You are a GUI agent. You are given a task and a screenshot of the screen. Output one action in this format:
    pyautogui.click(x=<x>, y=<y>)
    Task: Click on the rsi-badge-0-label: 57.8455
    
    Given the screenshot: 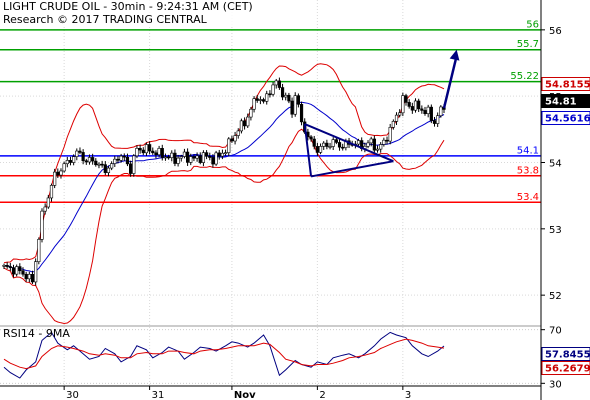 What is the action you would take?
    pyautogui.click(x=567, y=355)
    